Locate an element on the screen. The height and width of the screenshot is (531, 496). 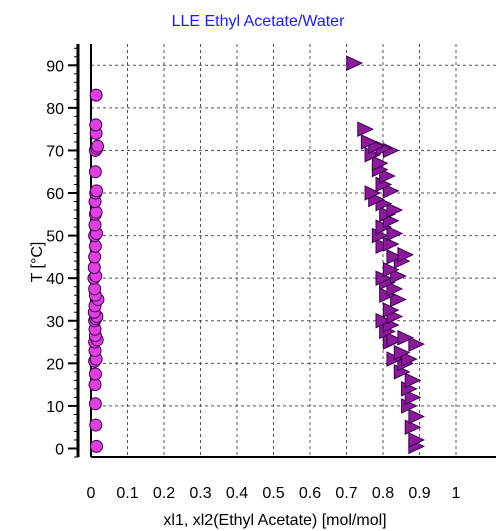
x-ticks: 0 0.1 0.2 0.3 0.4 0.5 0.6 0.7 0.8 0.9 1 is located at coordinates (274, 493).